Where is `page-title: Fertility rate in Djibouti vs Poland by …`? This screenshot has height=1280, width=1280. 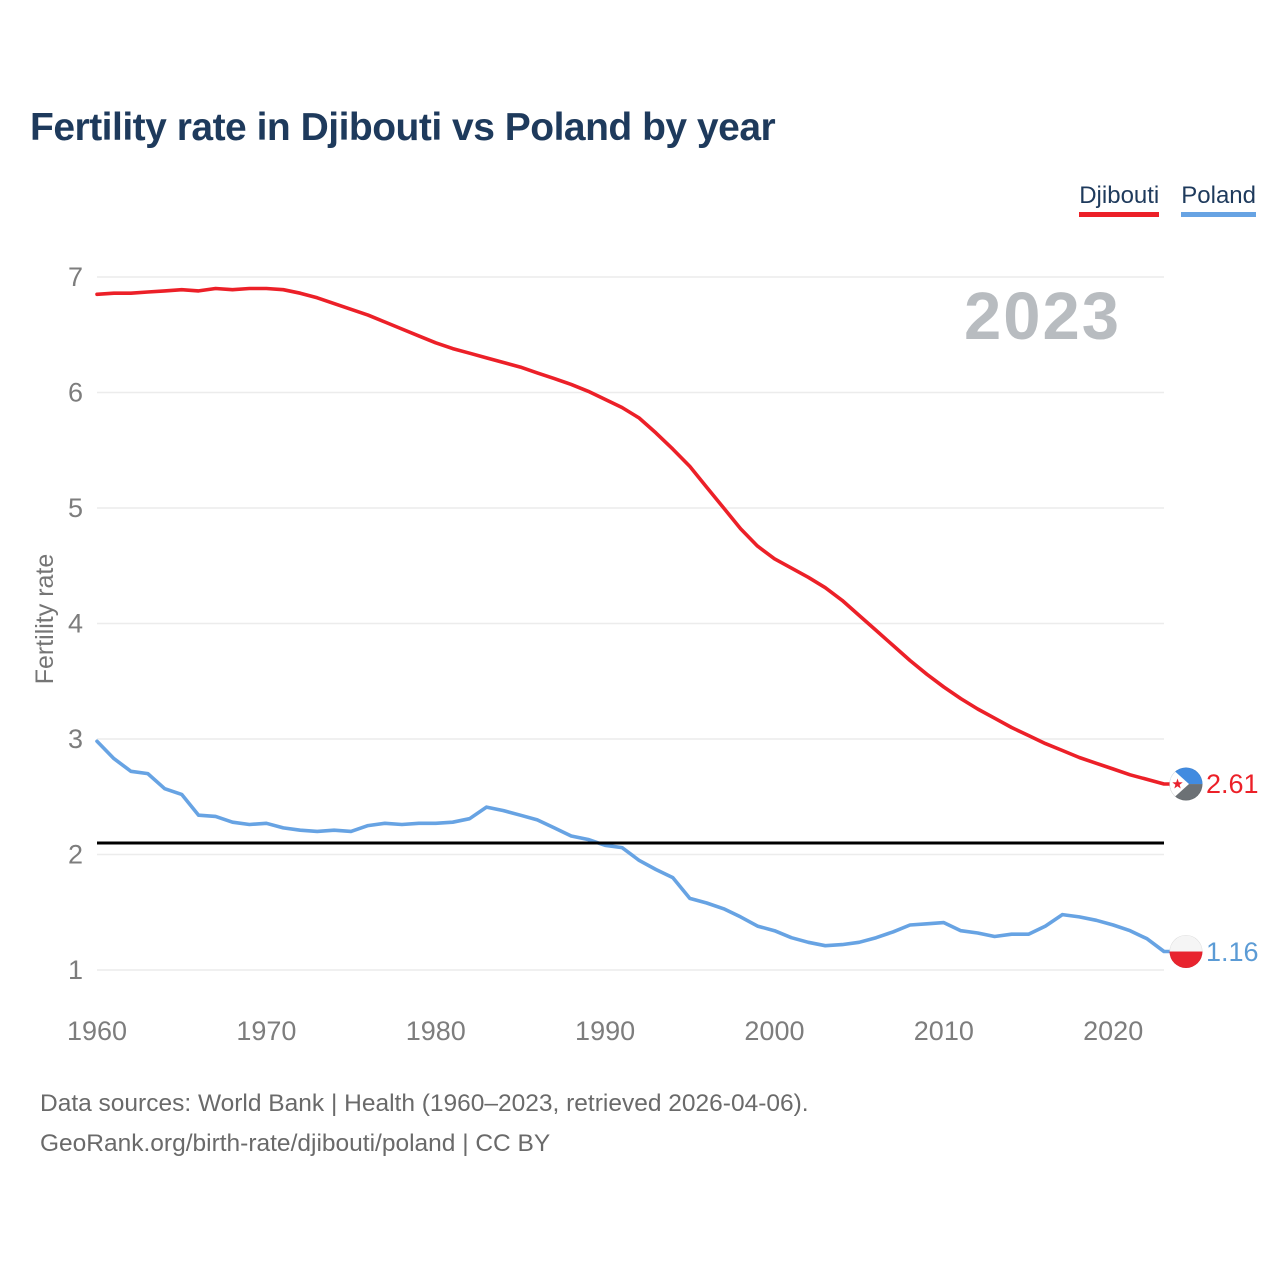
page-title: Fertility rate in Djibouti vs Poland by … is located at coordinates (403, 127).